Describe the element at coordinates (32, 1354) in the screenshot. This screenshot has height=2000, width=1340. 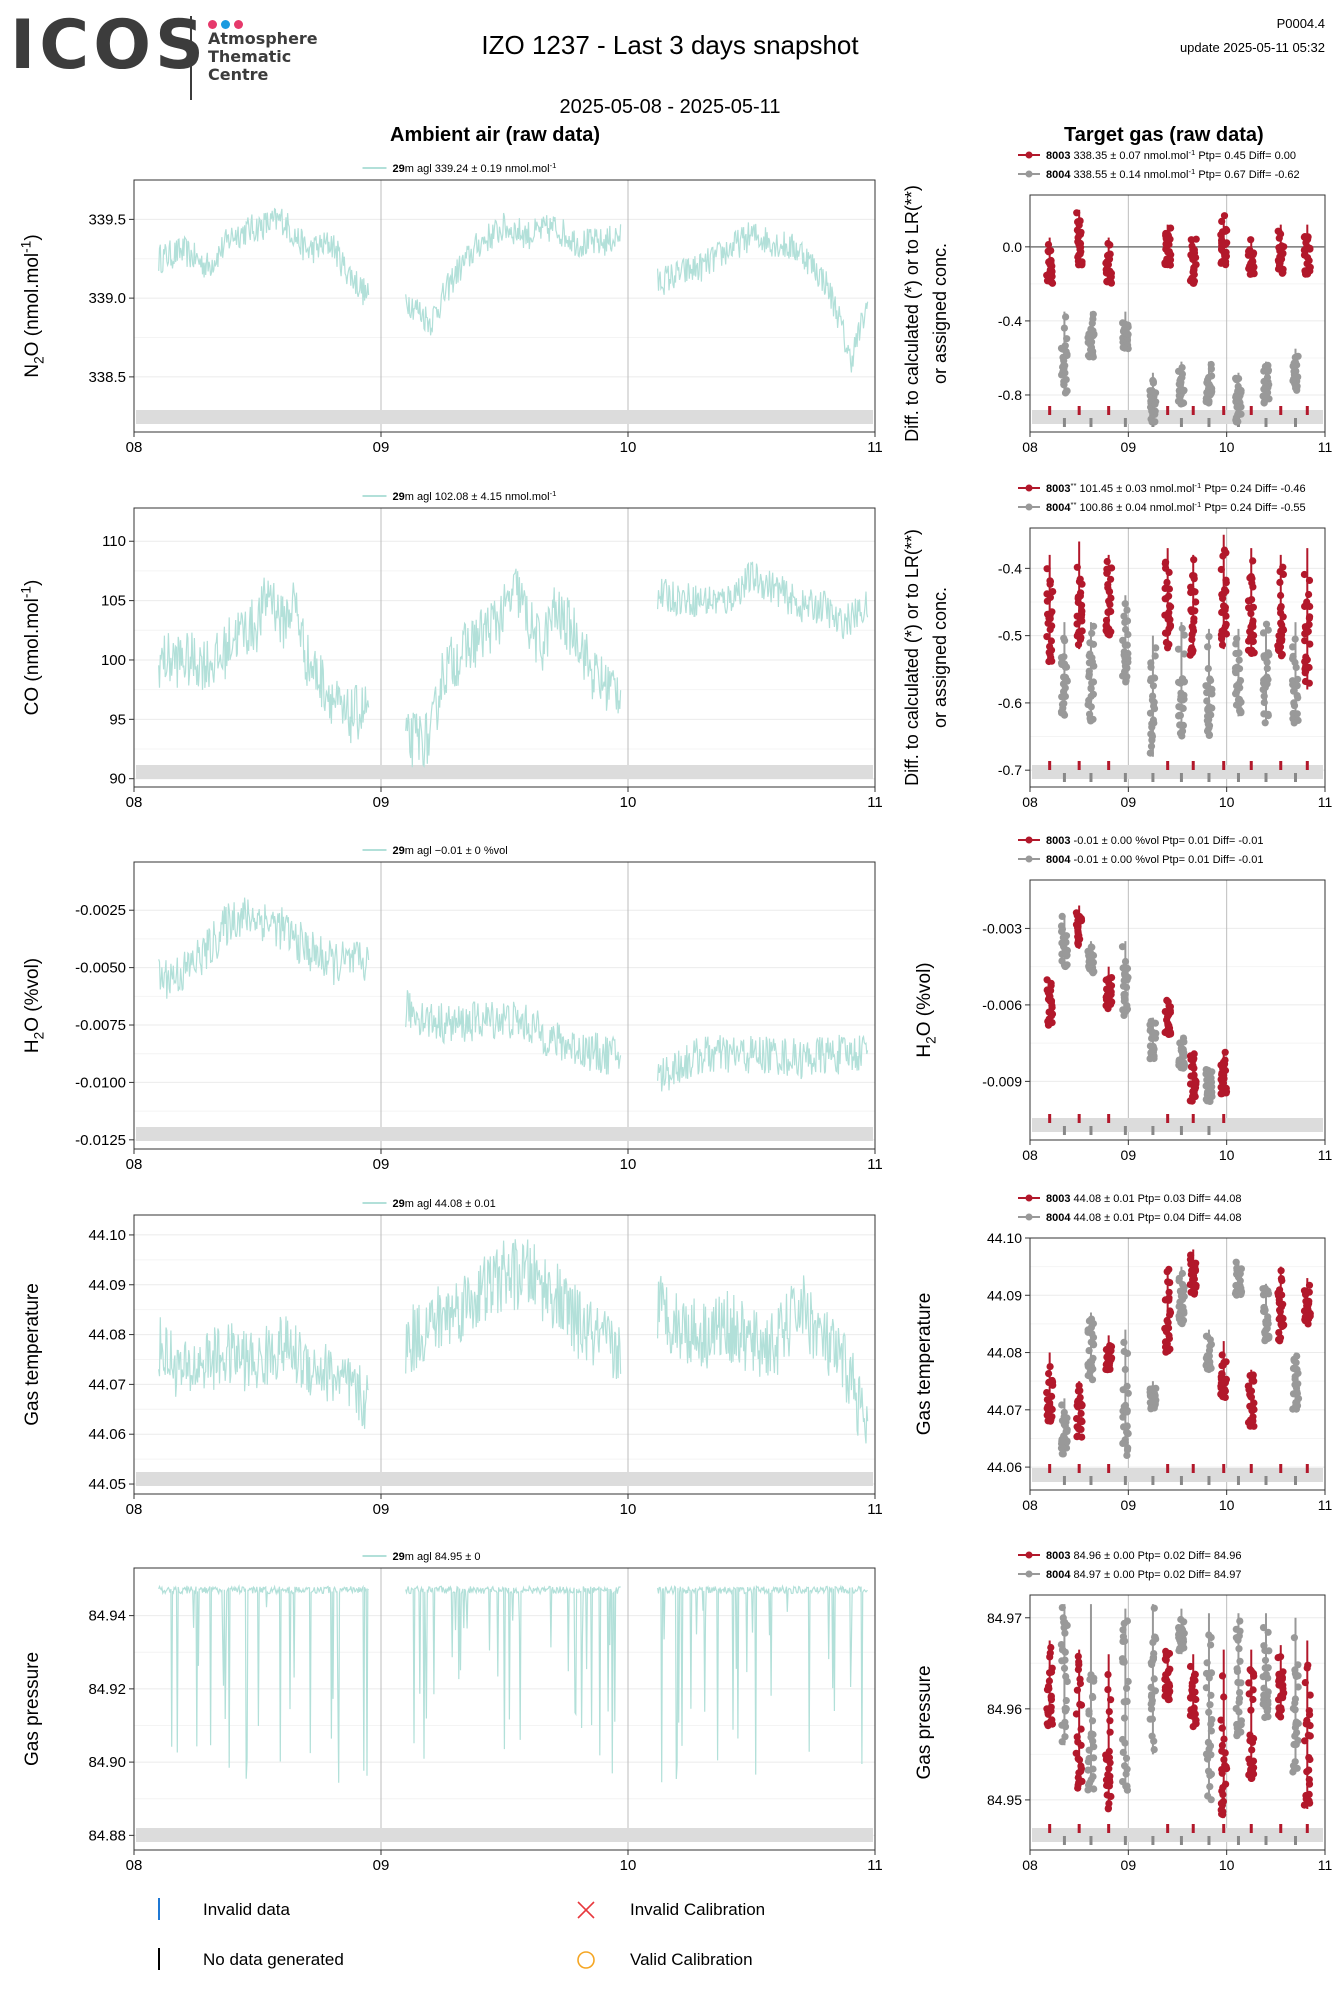
I see `y-axis-label: Gas temperature` at that location.